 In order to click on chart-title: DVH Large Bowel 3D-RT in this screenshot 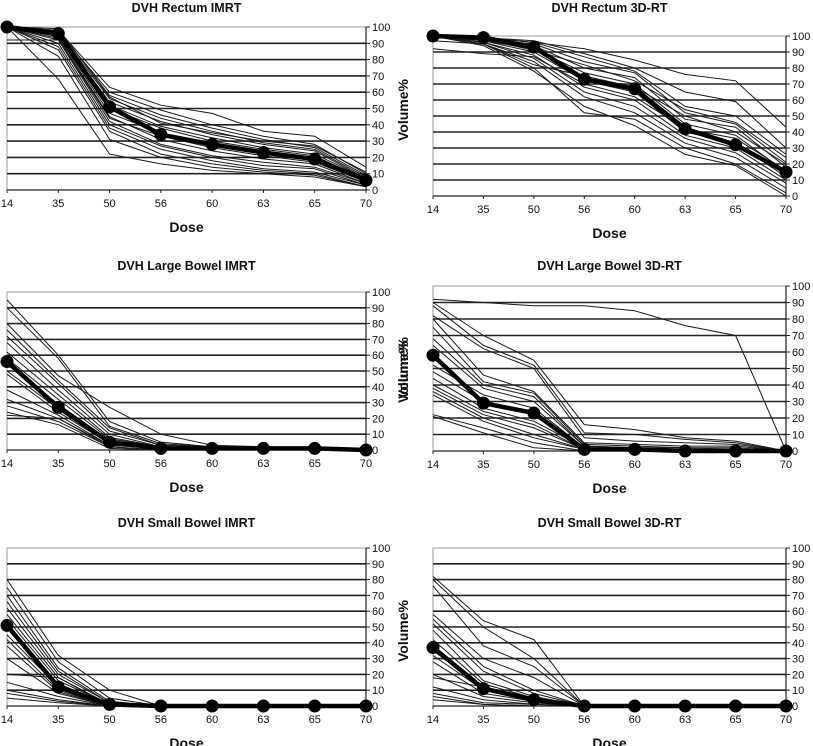, I will do `click(609, 266)`.